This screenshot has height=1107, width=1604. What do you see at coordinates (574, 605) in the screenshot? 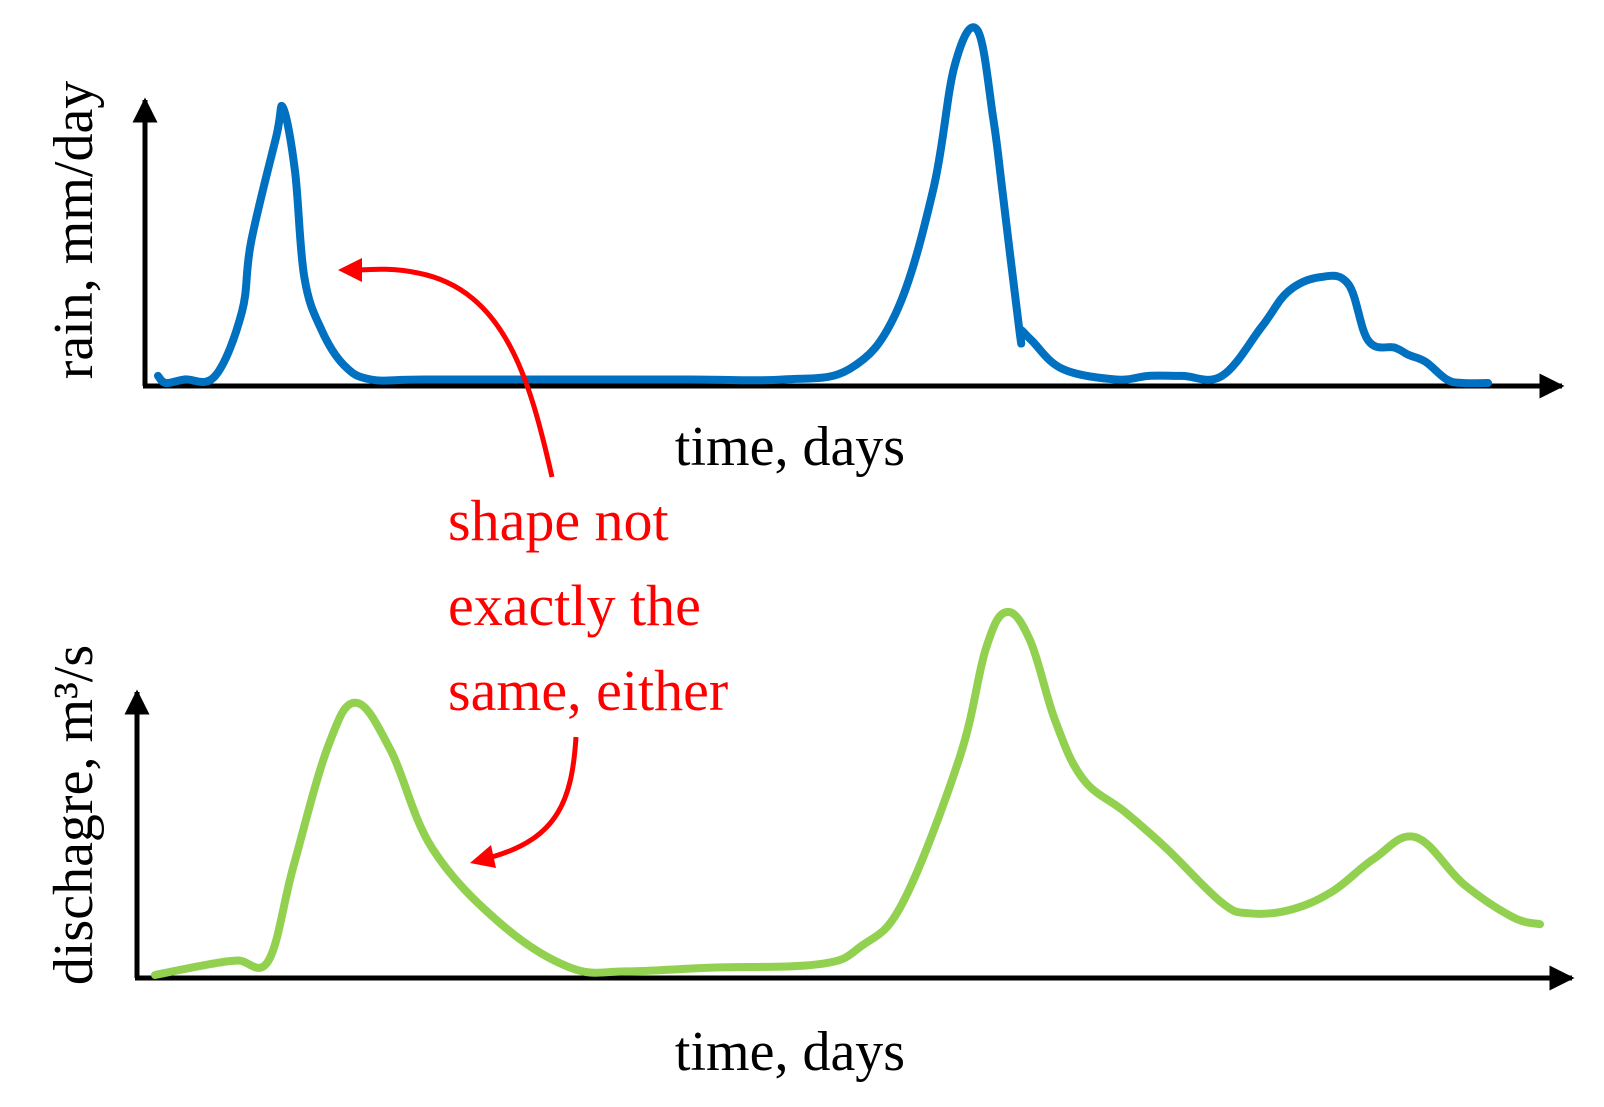
I see `annotation-line-2: exactly the` at bounding box center [574, 605].